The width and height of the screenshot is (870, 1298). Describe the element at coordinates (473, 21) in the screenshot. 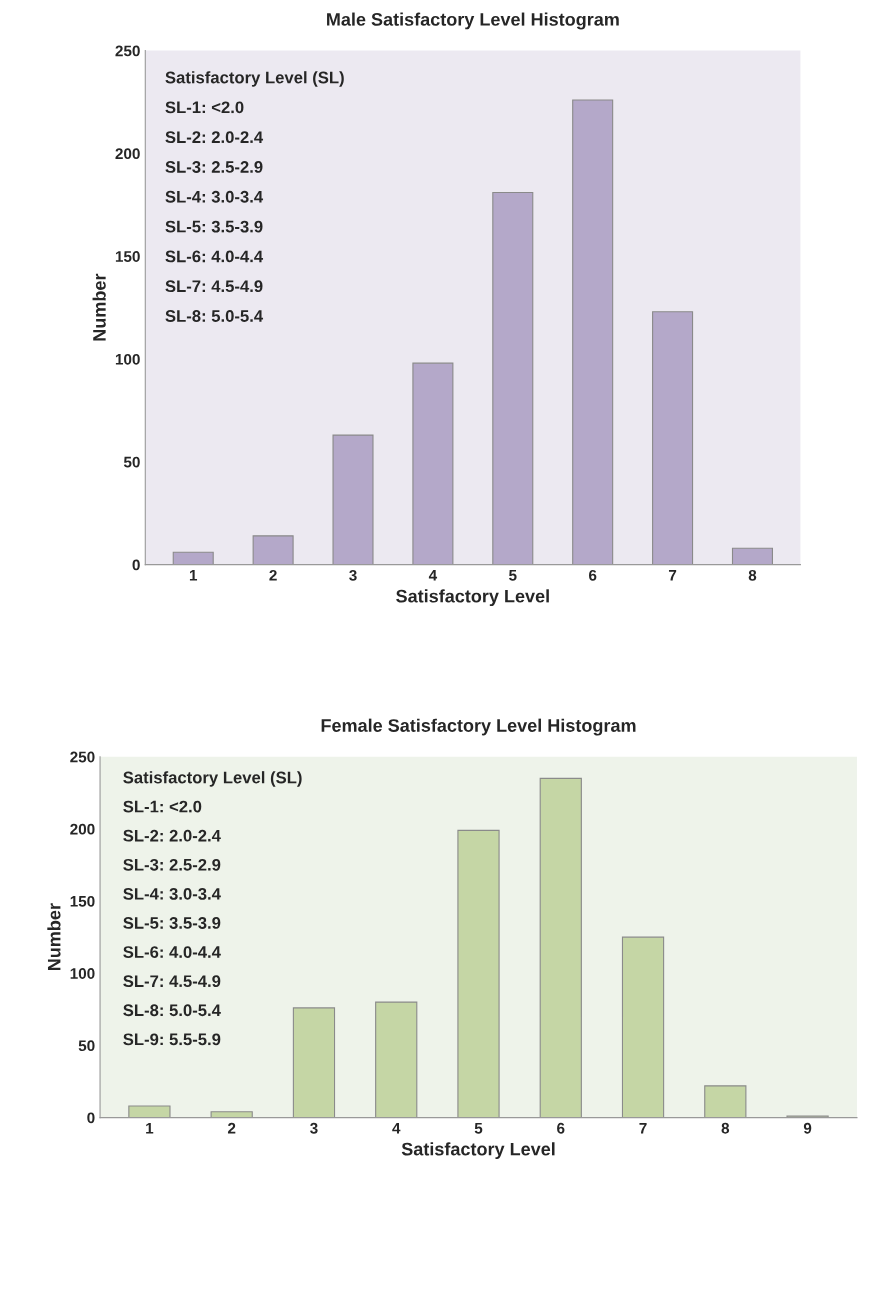

I see `chart-title: Male Satisfactory Level Histogram` at that location.